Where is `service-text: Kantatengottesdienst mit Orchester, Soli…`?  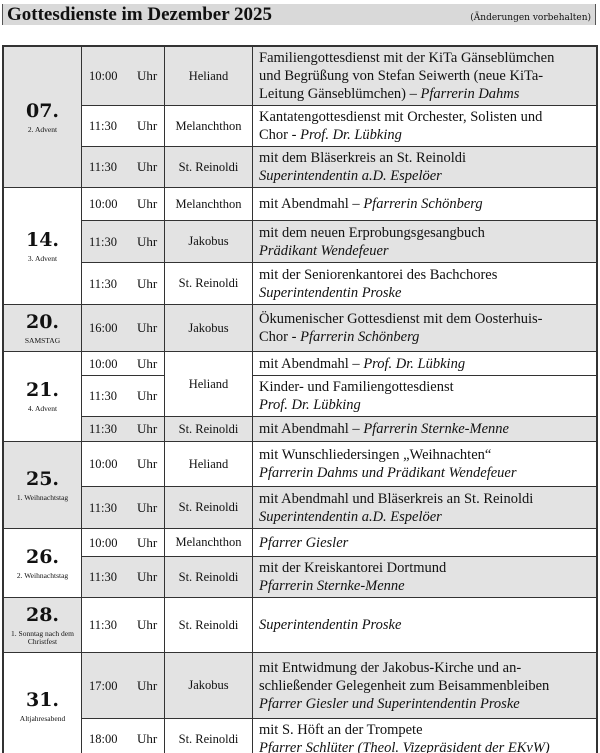
service-text: Kantatengottesdienst mit Orchester, Soli… is located at coordinates (401, 117).